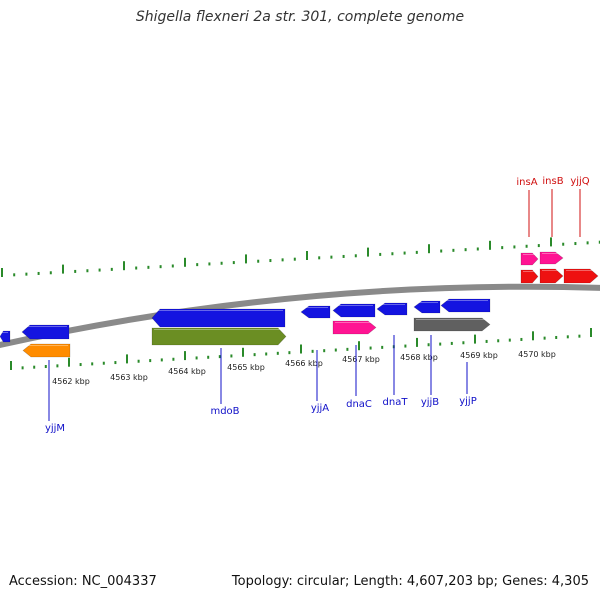 Image resolution: width=600 pixels, height=600 pixels. I want to click on scale-label: 4567 kbp, so click(361, 359).